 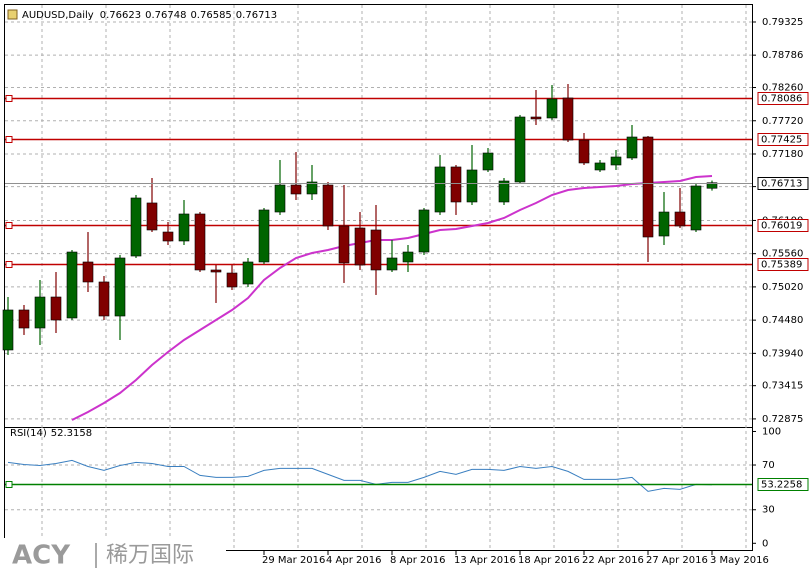 What do you see at coordinates (293, 560) in the screenshot?
I see `x-tick-label: 29 Mar 2016` at bounding box center [293, 560].